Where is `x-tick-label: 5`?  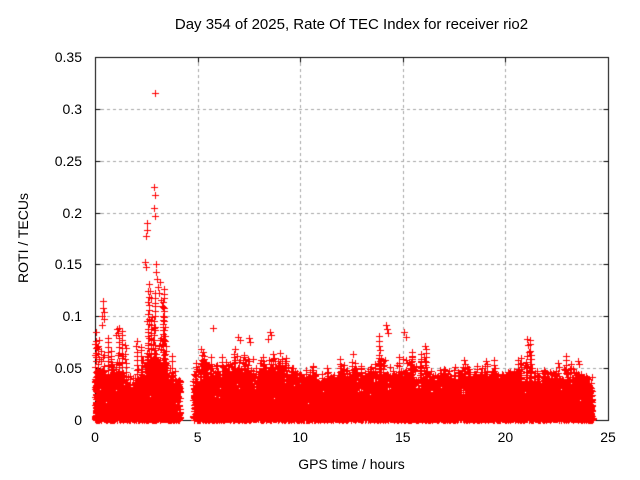
x-tick-label: 5 is located at coordinates (197, 437).